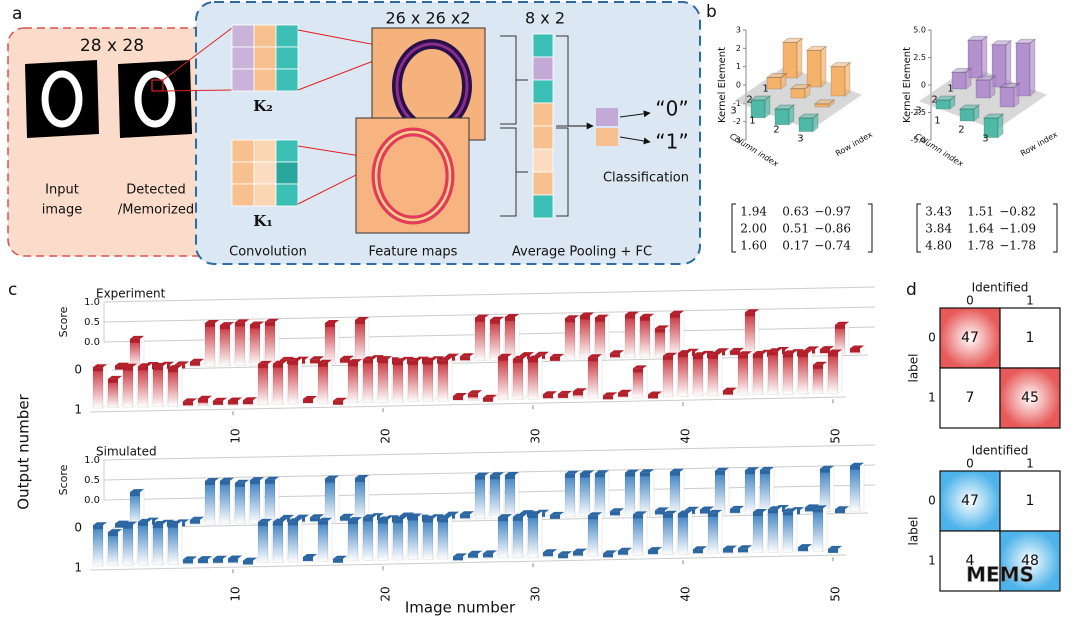 The image size is (1080, 618). I want to click on out-arrow, so click(635, 114).